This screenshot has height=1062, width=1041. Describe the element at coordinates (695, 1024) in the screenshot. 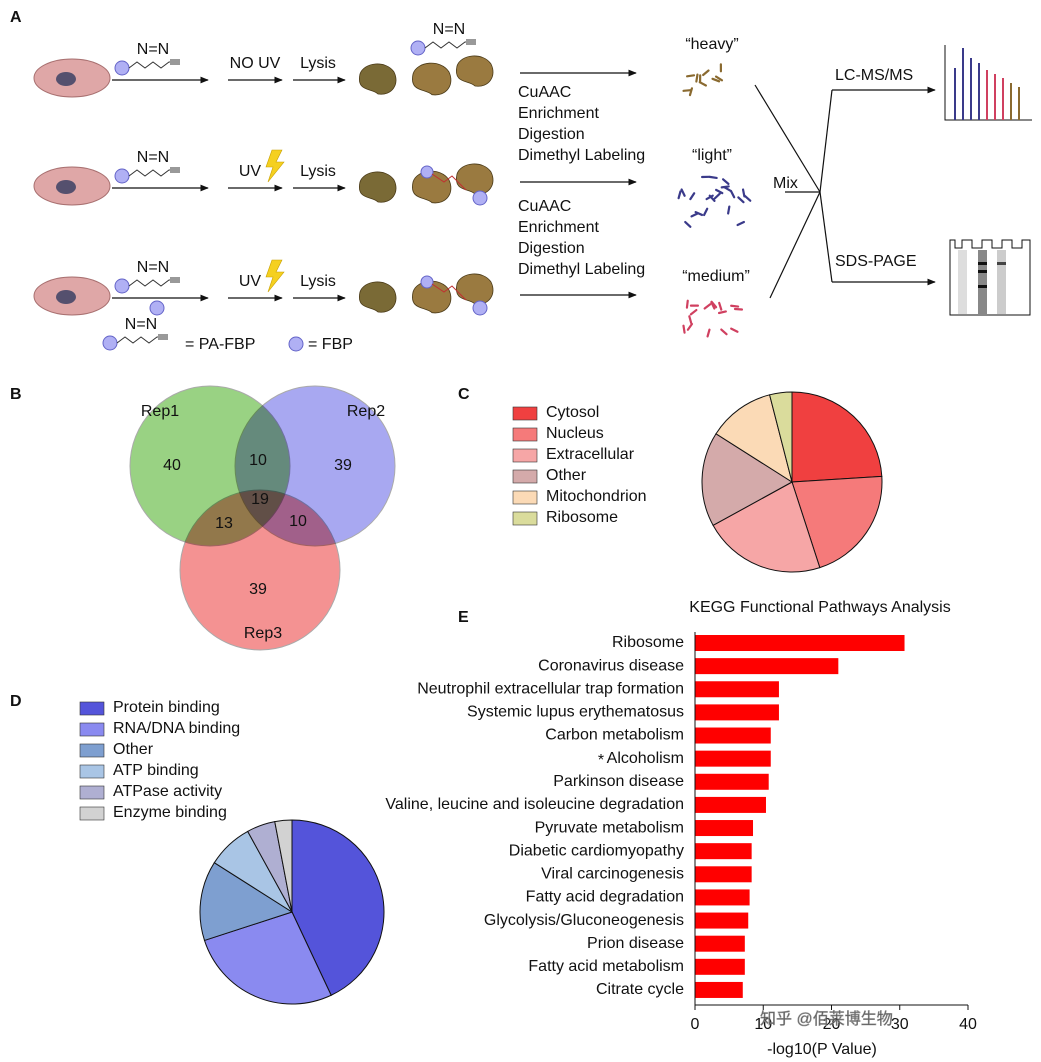

I see `x-tick-label: 0` at that location.